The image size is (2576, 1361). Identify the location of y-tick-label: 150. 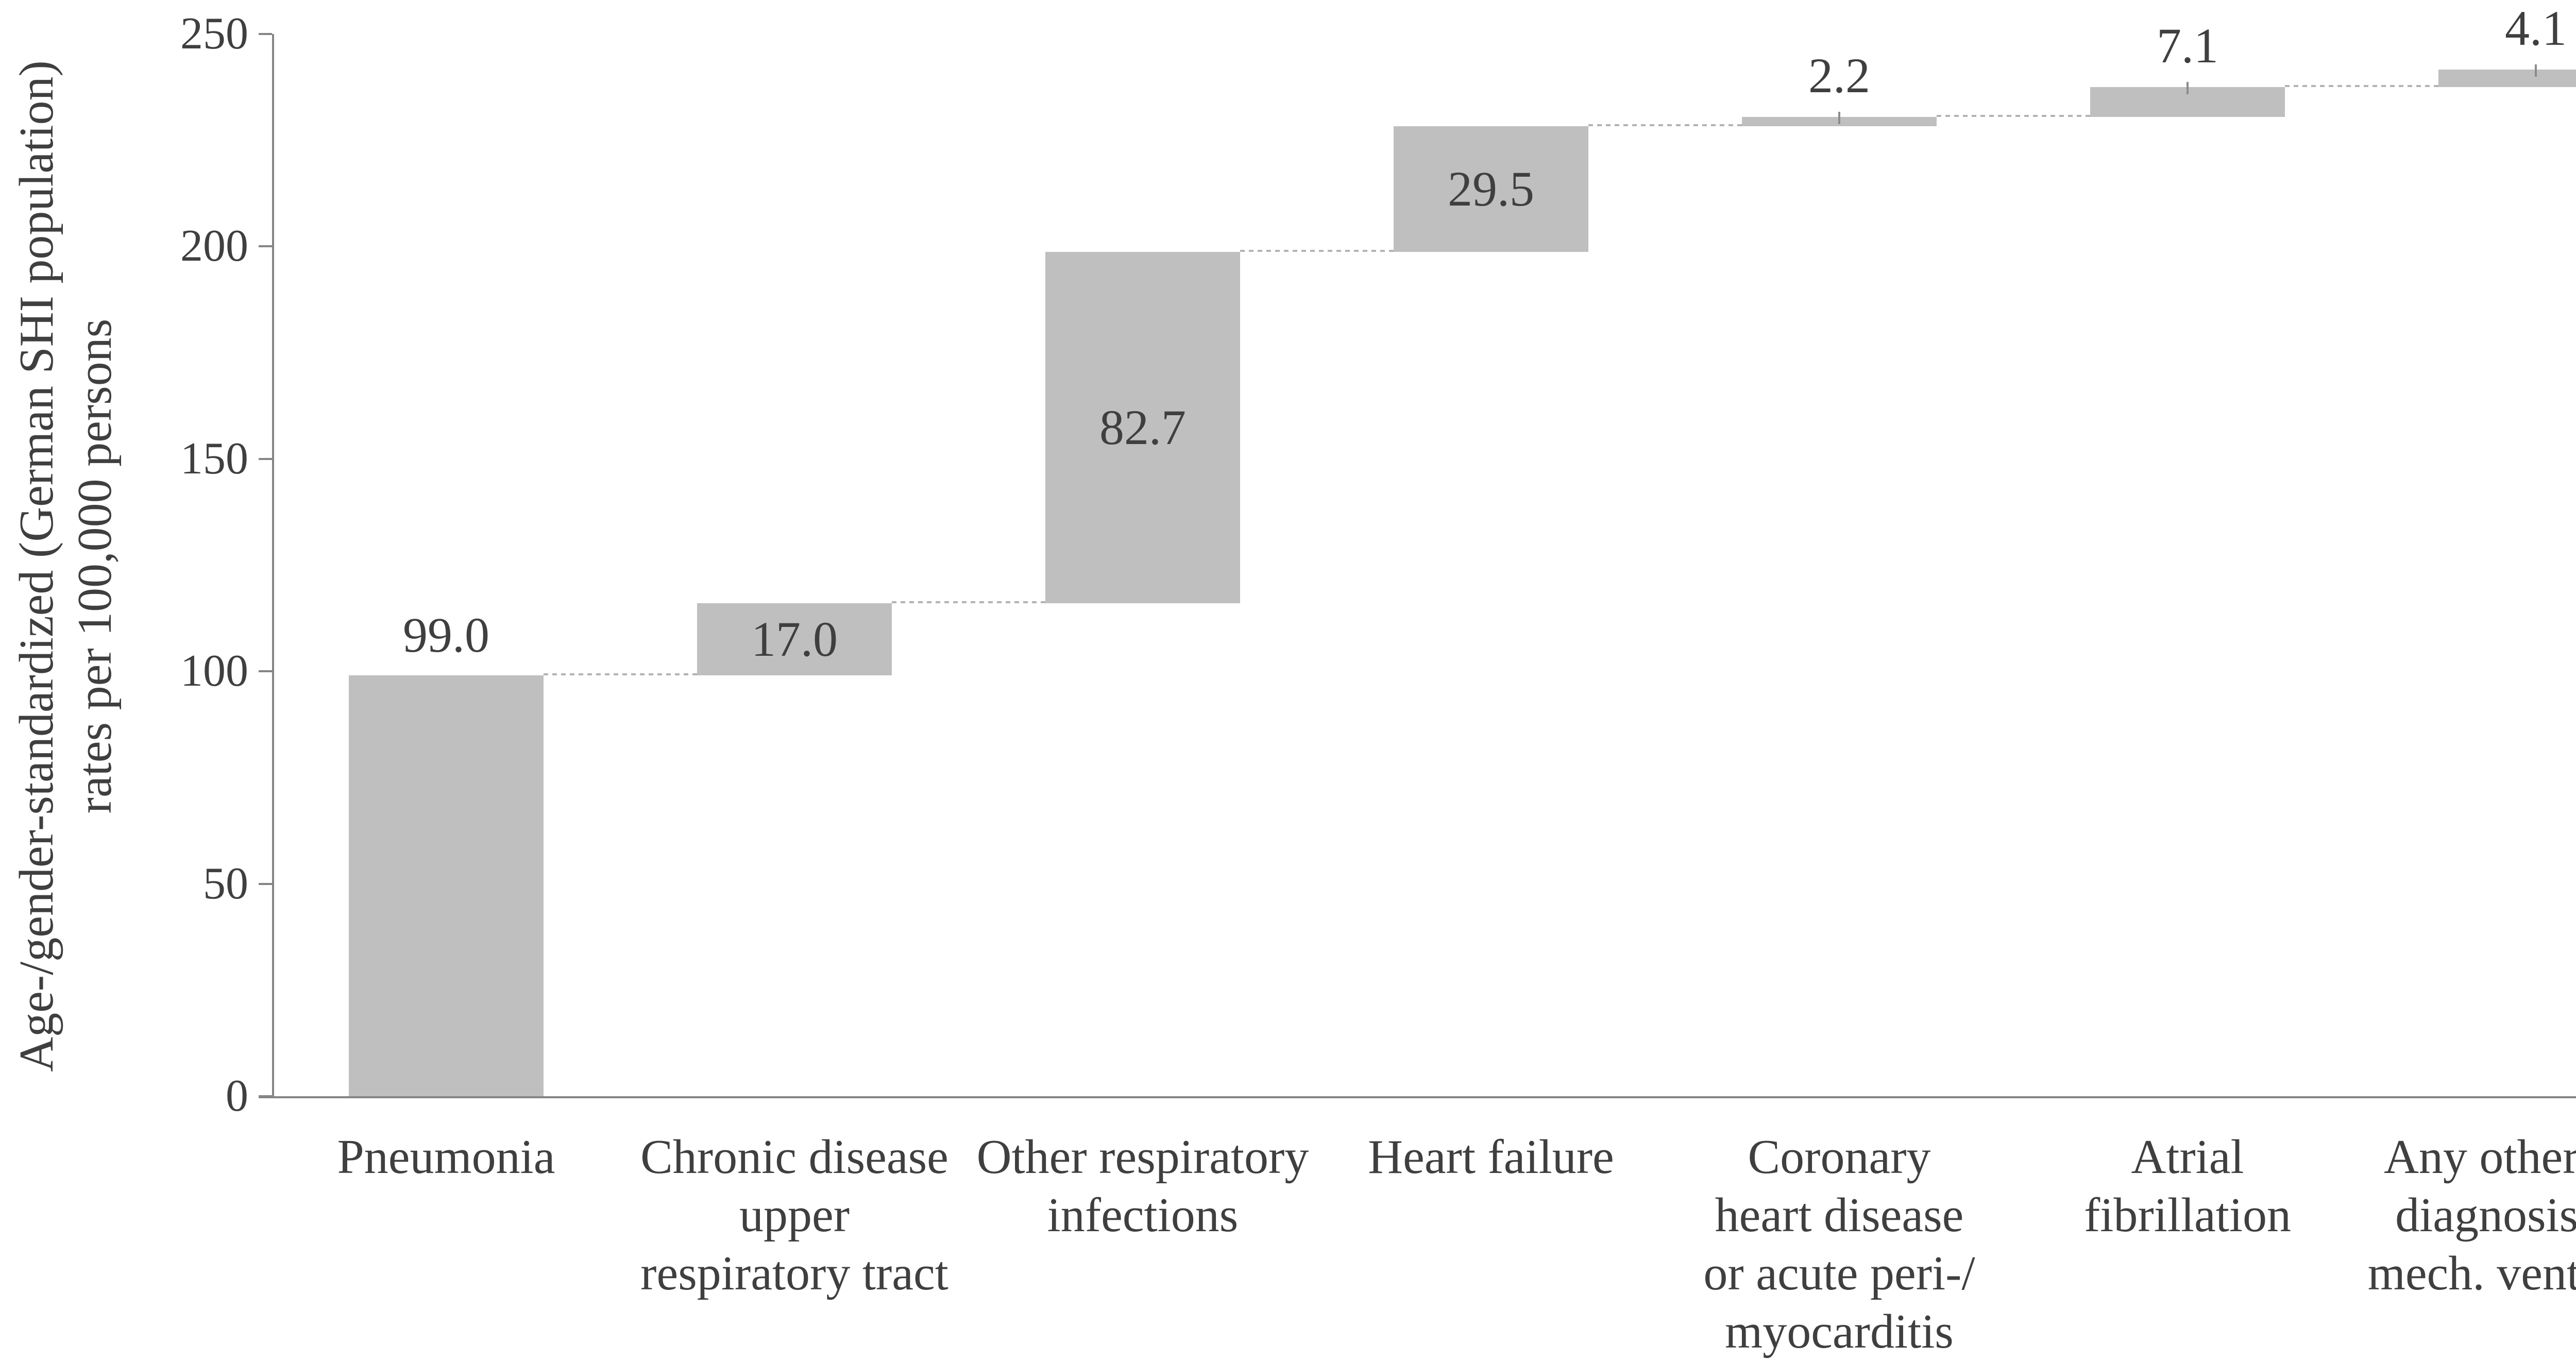
(214, 458).